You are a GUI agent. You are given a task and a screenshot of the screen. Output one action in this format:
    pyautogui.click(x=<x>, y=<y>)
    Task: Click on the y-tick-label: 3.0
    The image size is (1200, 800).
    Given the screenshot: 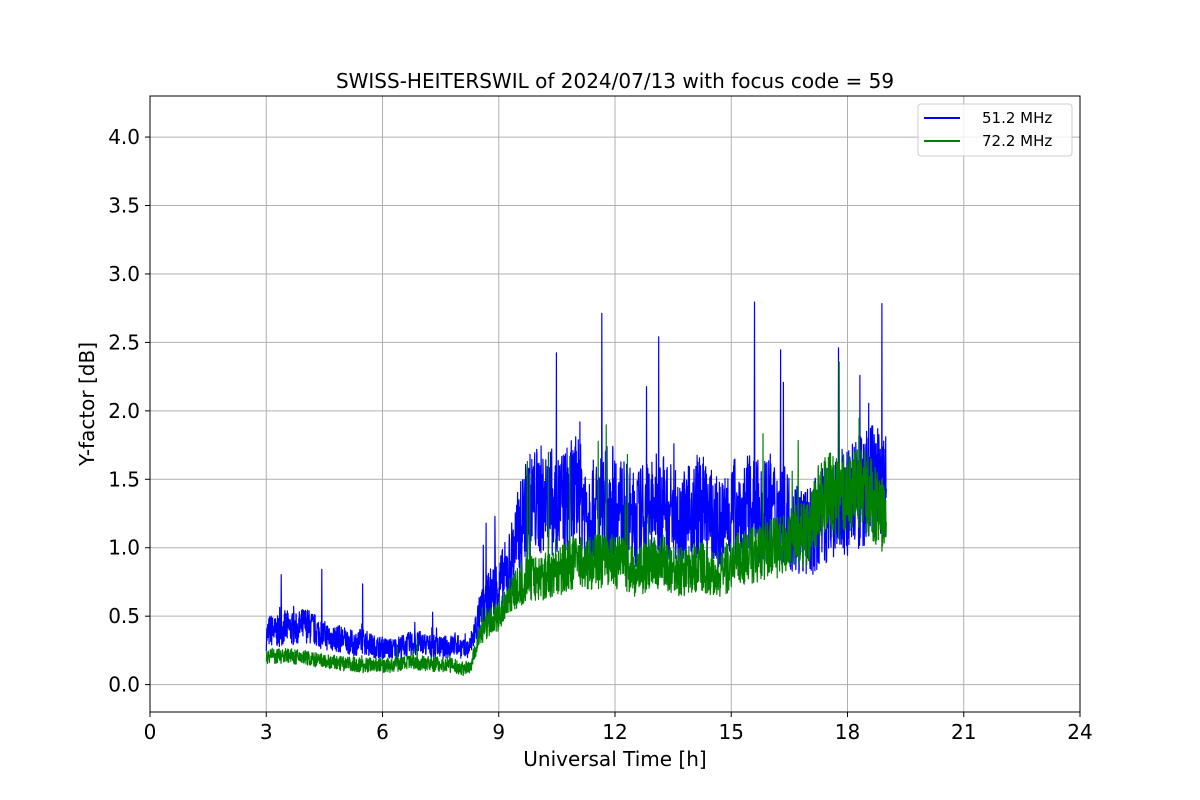 What is the action you would take?
    pyautogui.click(x=124, y=274)
    